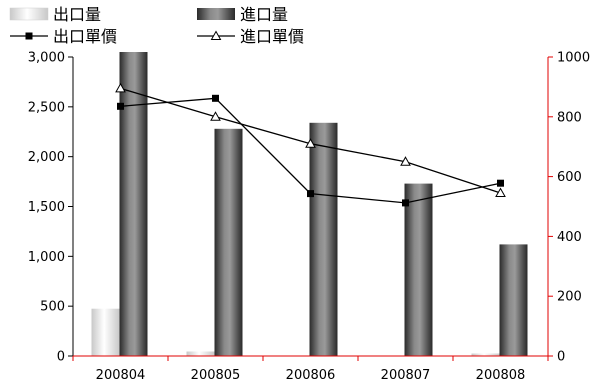  Describe the element at coordinates (121, 375) in the screenshot. I see `x-tick-label-200804: 200804` at that location.